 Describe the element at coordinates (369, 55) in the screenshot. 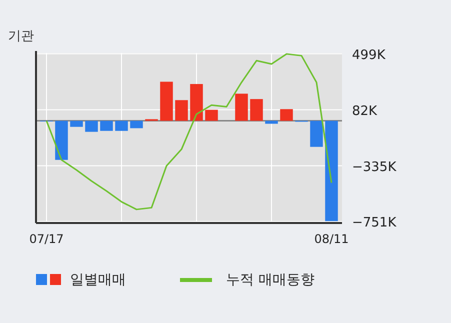

I see `y-tick-label: 499K` at that location.